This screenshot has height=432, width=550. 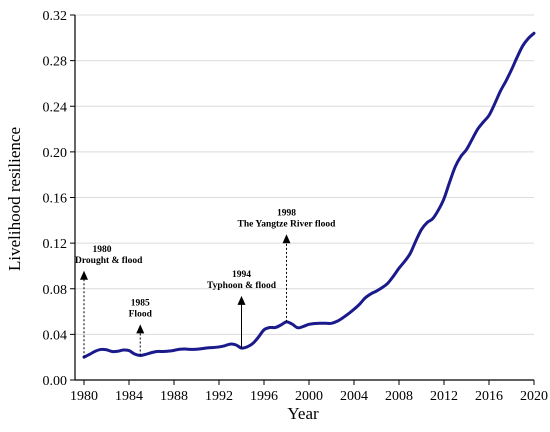 What do you see at coordinates (219, 396) in the screenshot?
I see `x-tick-label: 1992` at bounding box center [219, 396].